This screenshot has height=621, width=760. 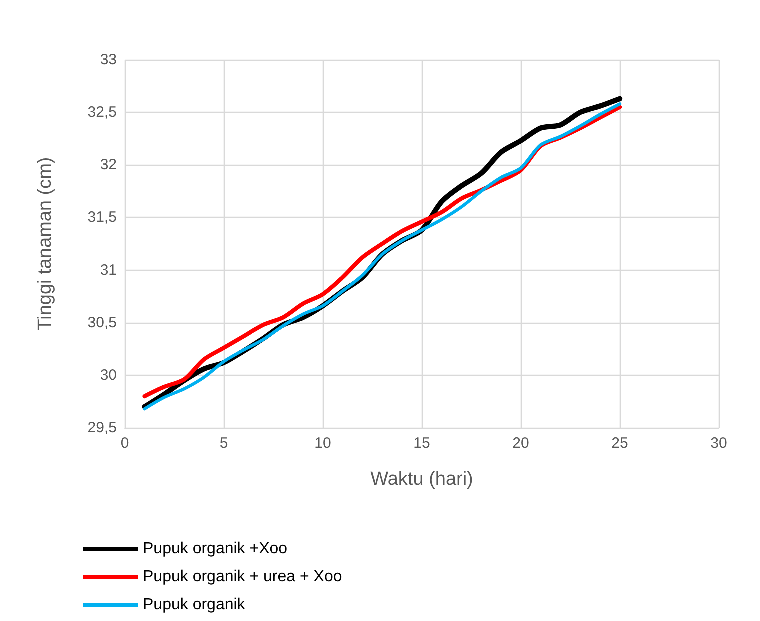 I want to click on y-tick-label: 31,5, so click(x=102, y=217).